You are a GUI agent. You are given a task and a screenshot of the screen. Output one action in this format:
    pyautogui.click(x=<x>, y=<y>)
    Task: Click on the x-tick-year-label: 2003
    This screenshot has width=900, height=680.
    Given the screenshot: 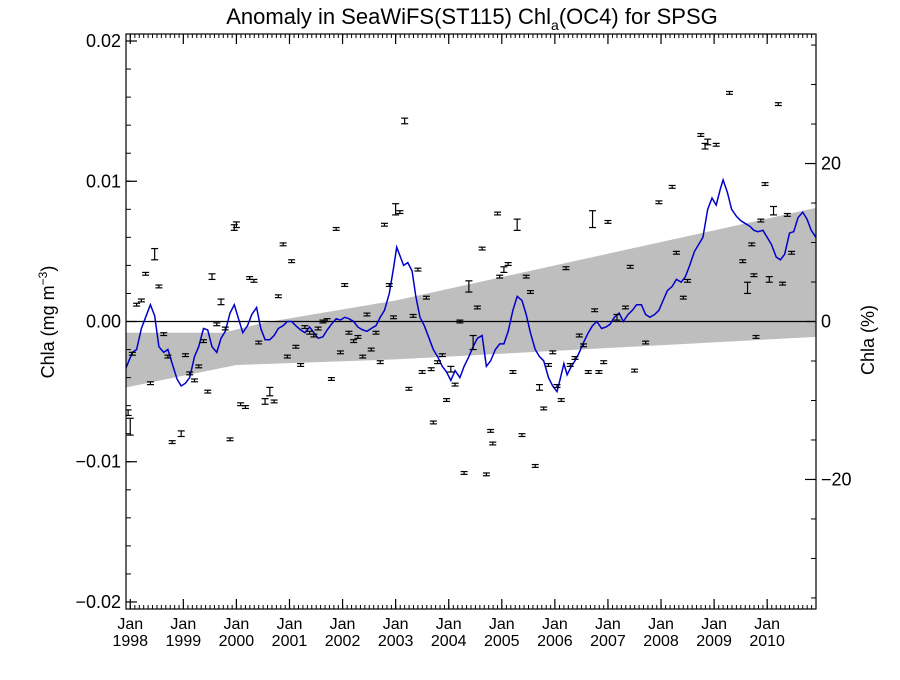 What is the action you would take?
    pyautogui.click(x=396, y=641)
    